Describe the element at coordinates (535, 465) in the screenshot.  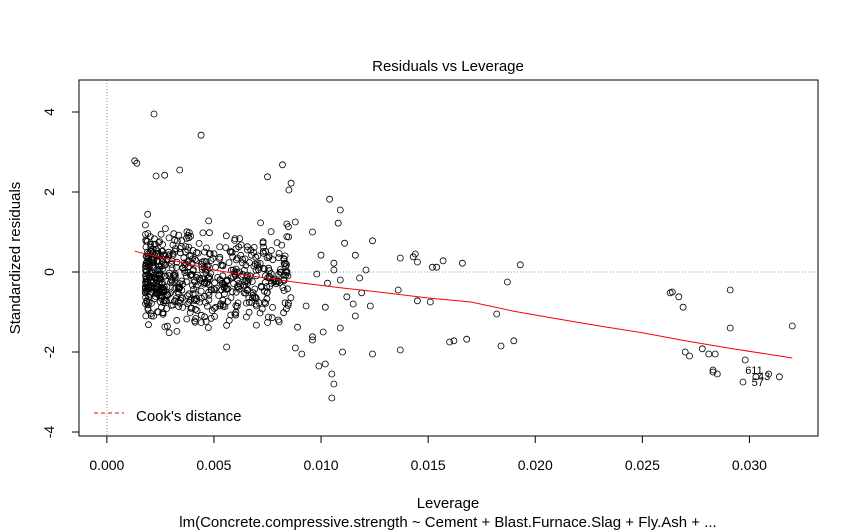
I see `x-tick-label: 0.020` at that location.